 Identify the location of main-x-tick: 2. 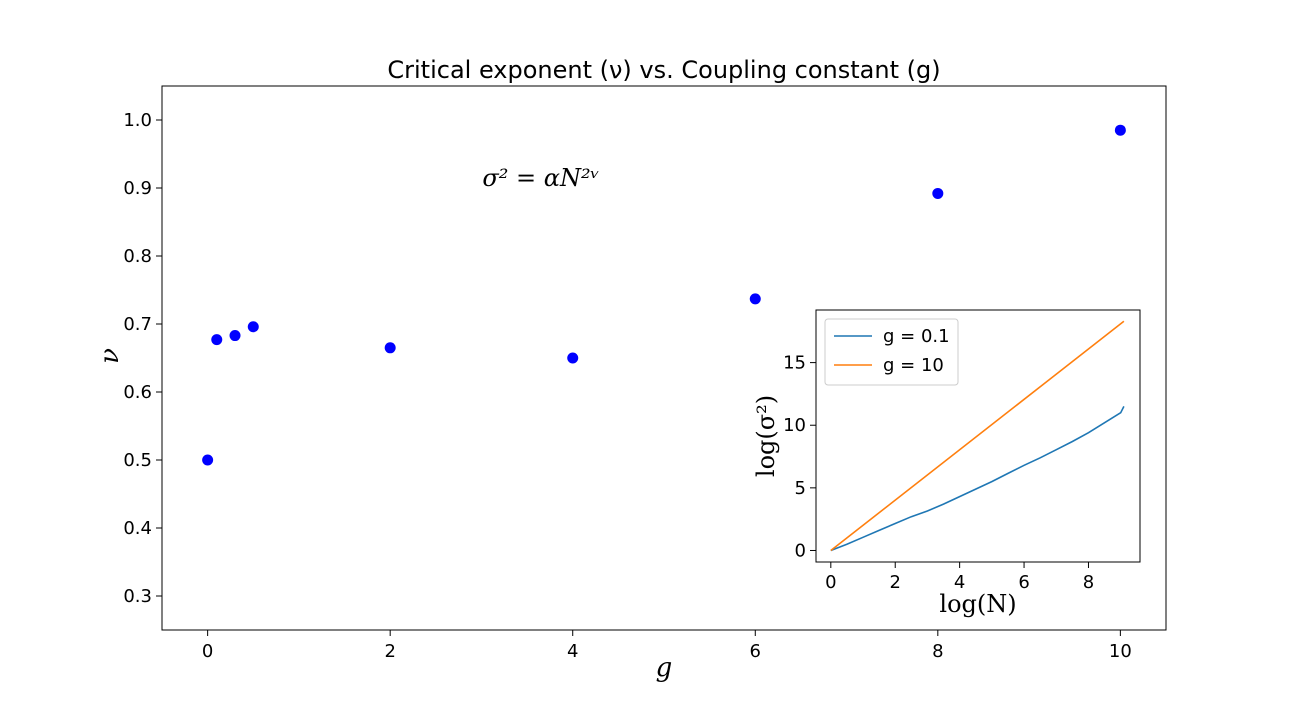
(390, 646).